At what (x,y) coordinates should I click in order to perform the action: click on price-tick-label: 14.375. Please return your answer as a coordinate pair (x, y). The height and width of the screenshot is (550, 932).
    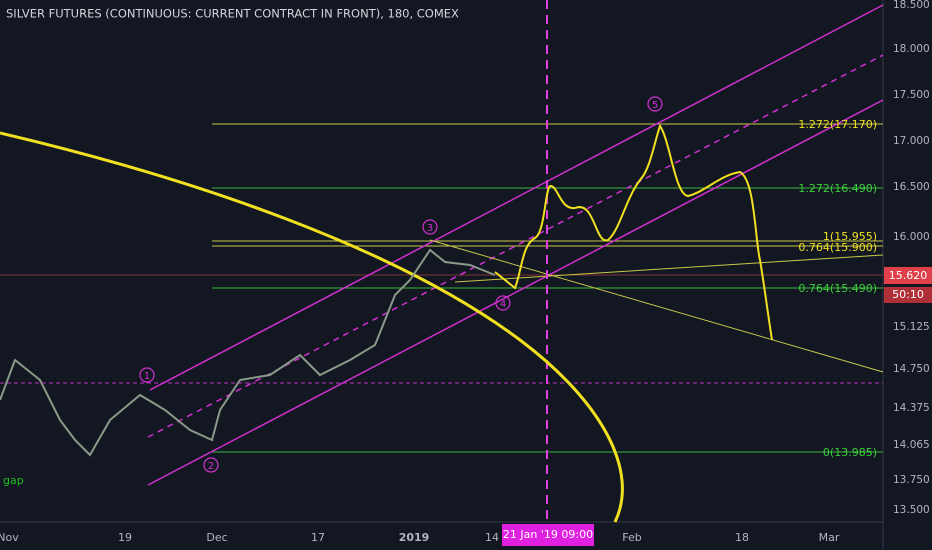
    Looking at the image, I should click on (911, 408).